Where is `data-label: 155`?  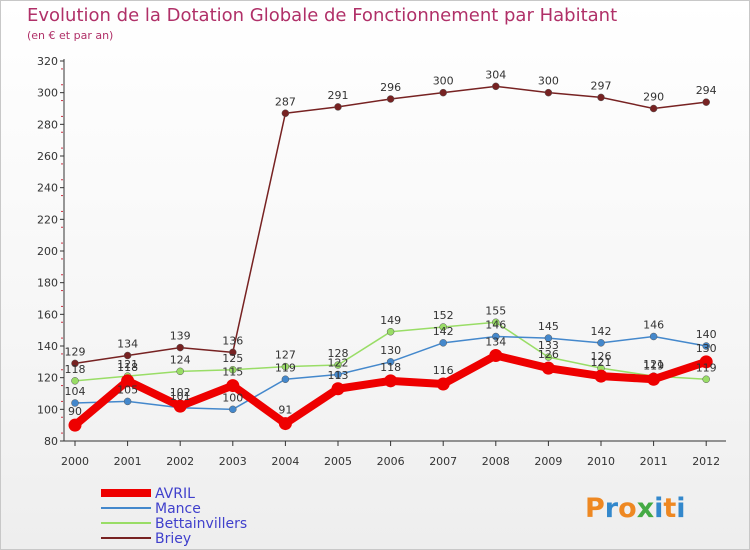 data-label: 155 is located at coordinates (495, 310).